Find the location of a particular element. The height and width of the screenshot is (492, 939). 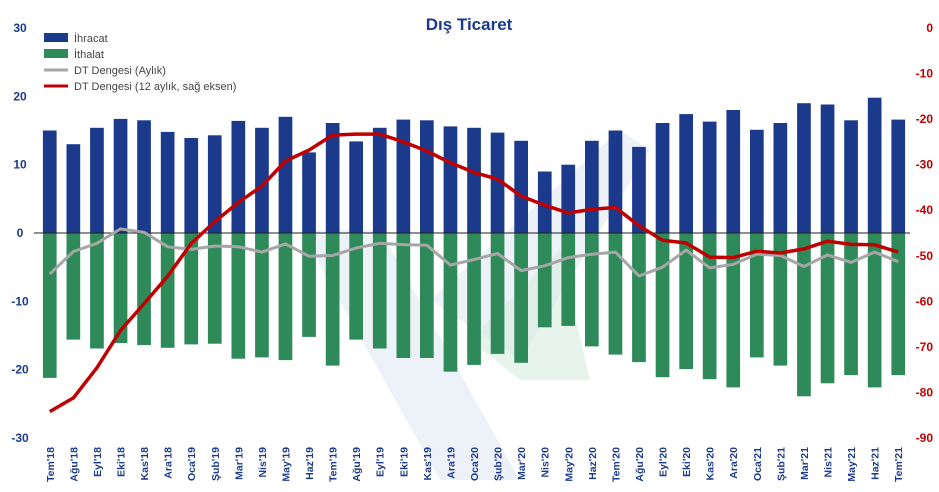

right-tick-label: -60 is located at coordinates (925, 301).